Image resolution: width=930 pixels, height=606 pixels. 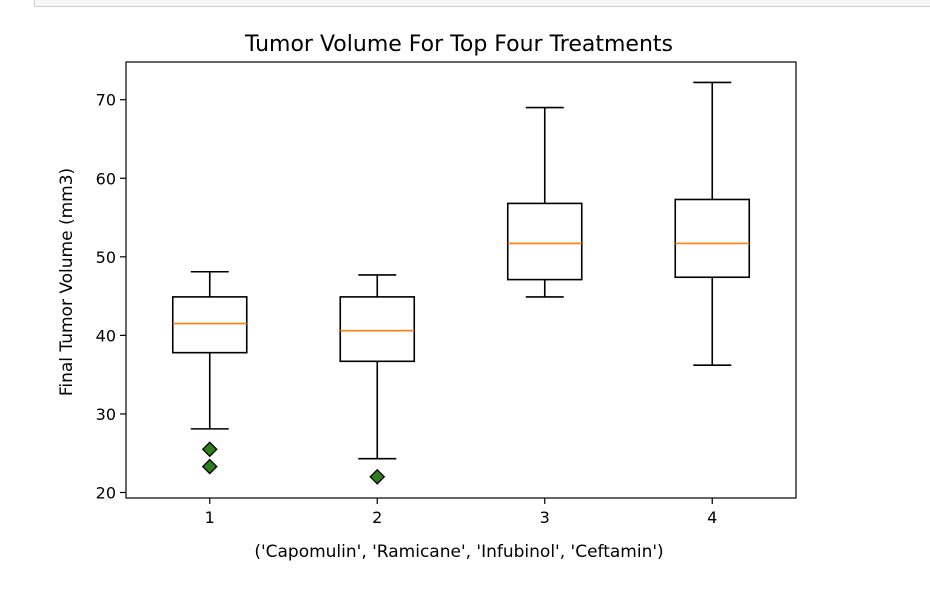 What do you see at coordinates (712, 517) in the screenshot?
I see `x-tick-label: 4` at bounding box center [712, 517].